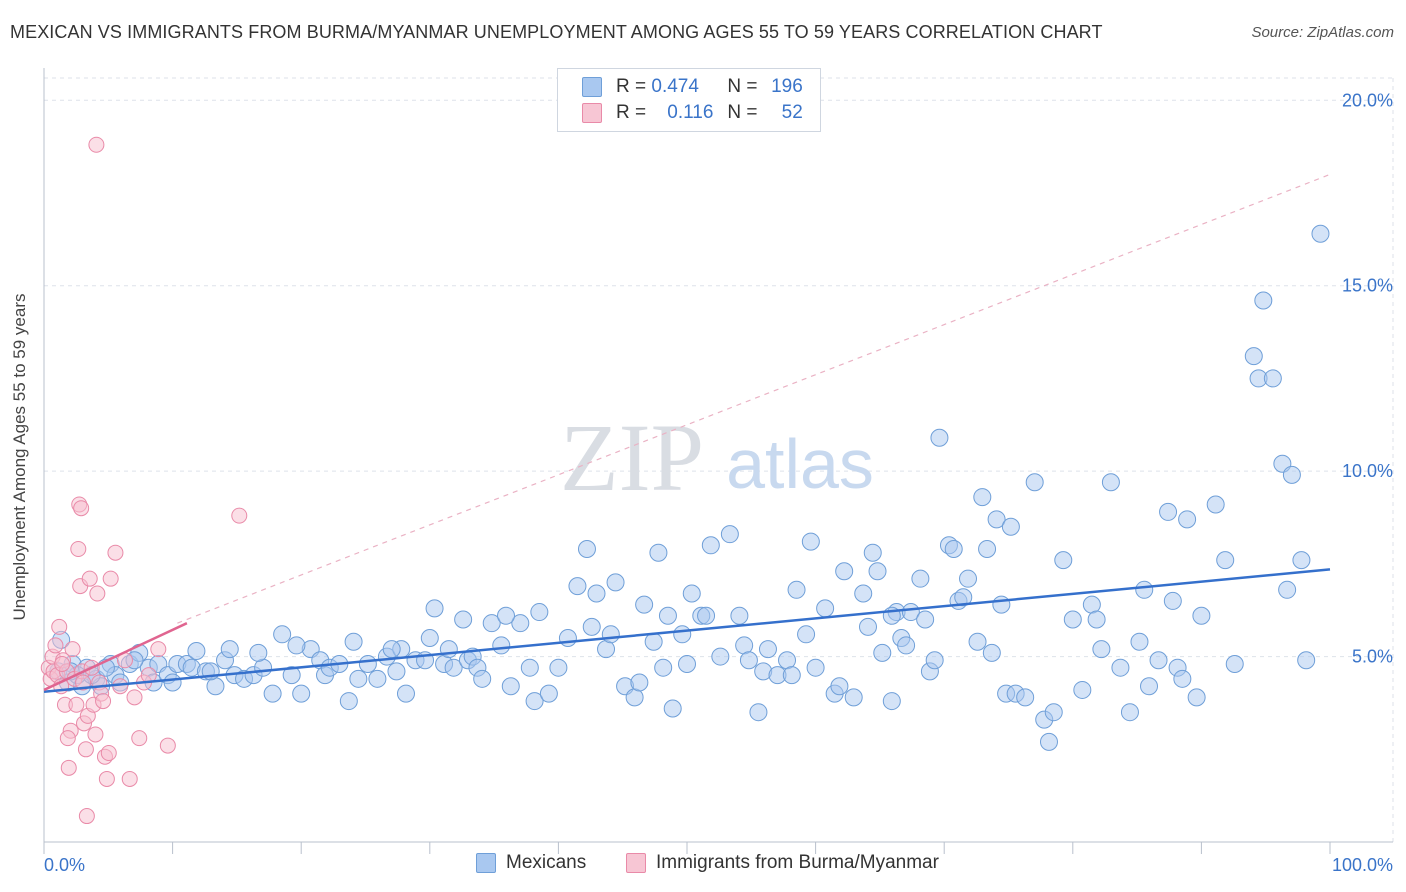 This screenshot has height=892, width=1406. I want to click on legend-swatch-pink, so click(592, 113).